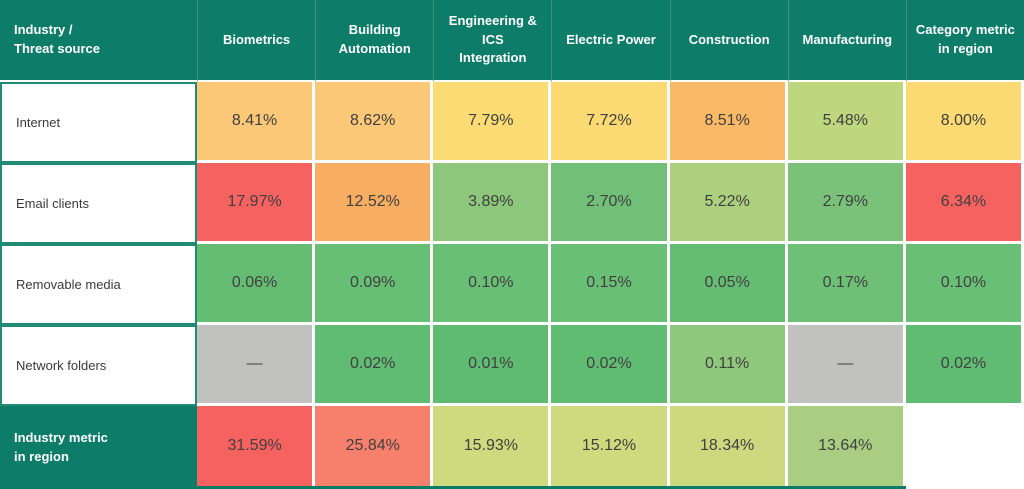 This screenshot has height=489, width=1024. I want to click on table-bottom-border, so click(453, 487).